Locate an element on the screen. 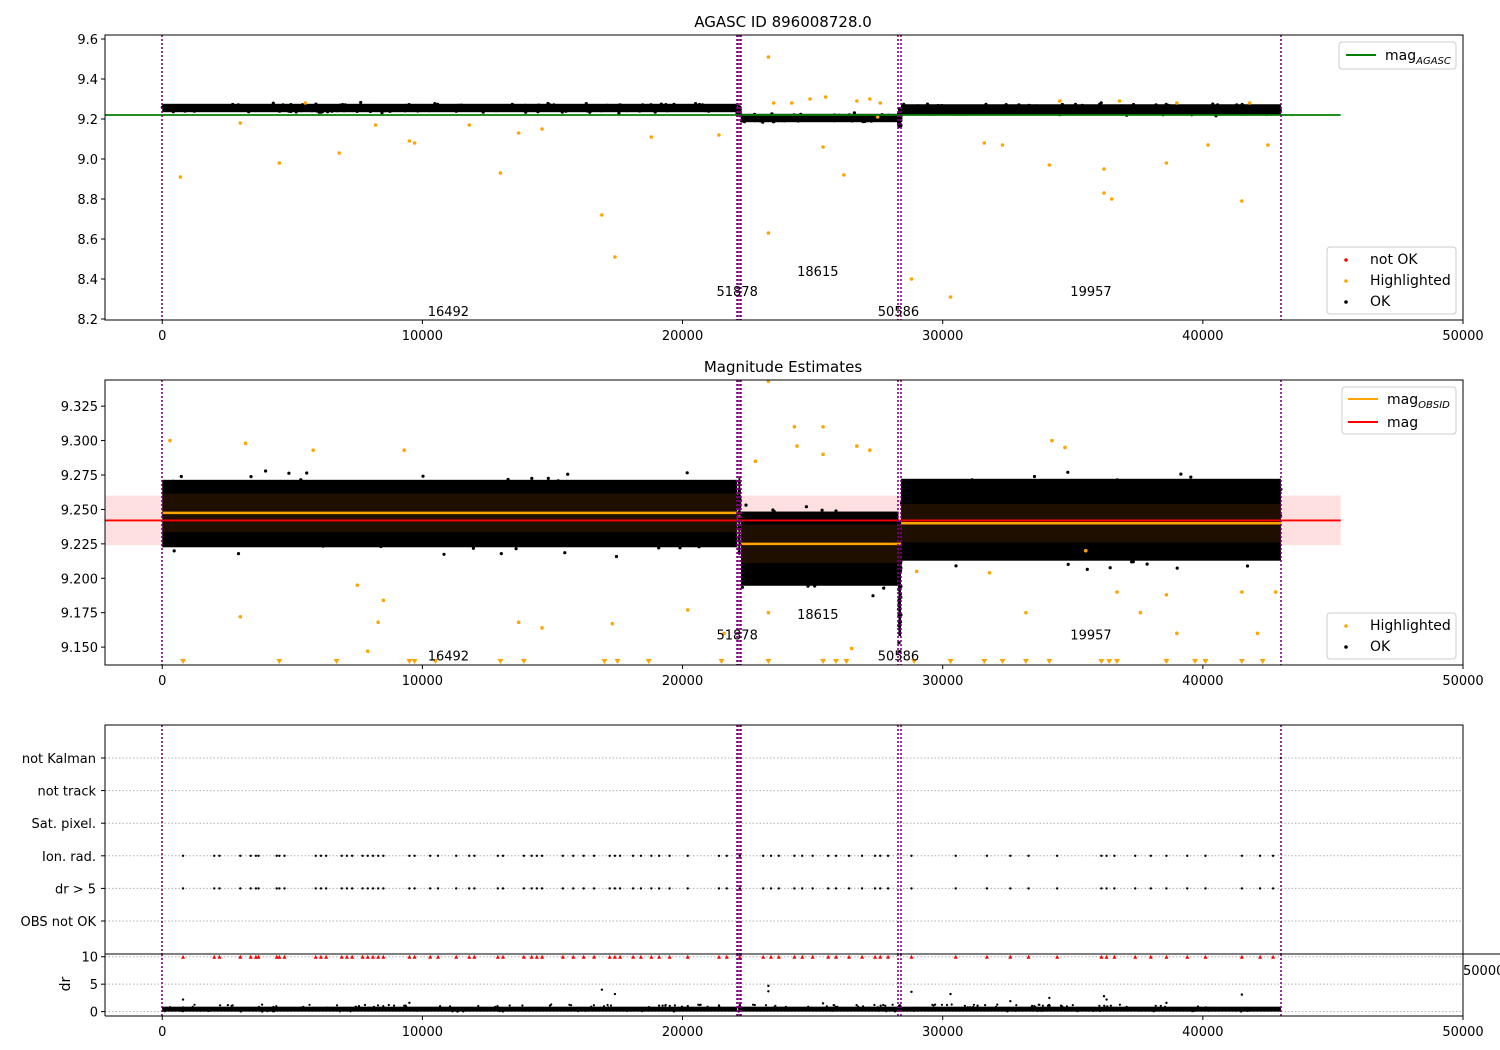  legend-highlighted-swatch is located at coordinates (1346, 281).